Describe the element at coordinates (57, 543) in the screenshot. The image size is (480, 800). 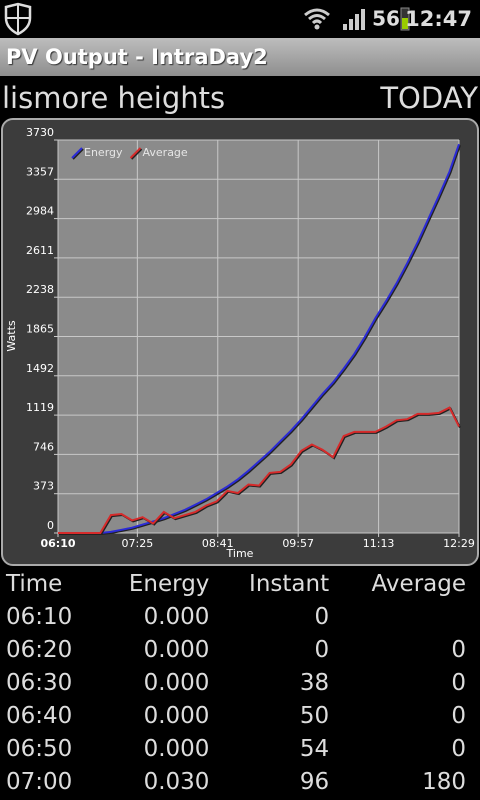
I see `x-tick-label: 06:10` at that location.